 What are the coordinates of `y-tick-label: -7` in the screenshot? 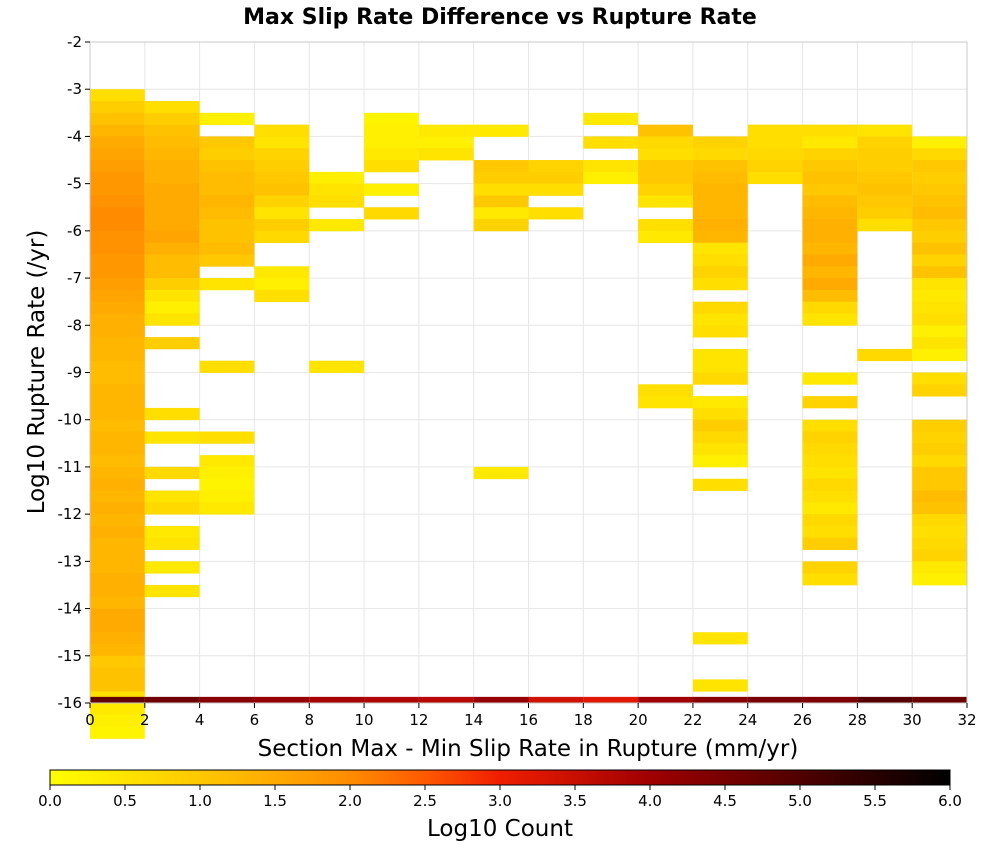 It's located at (74, 278).